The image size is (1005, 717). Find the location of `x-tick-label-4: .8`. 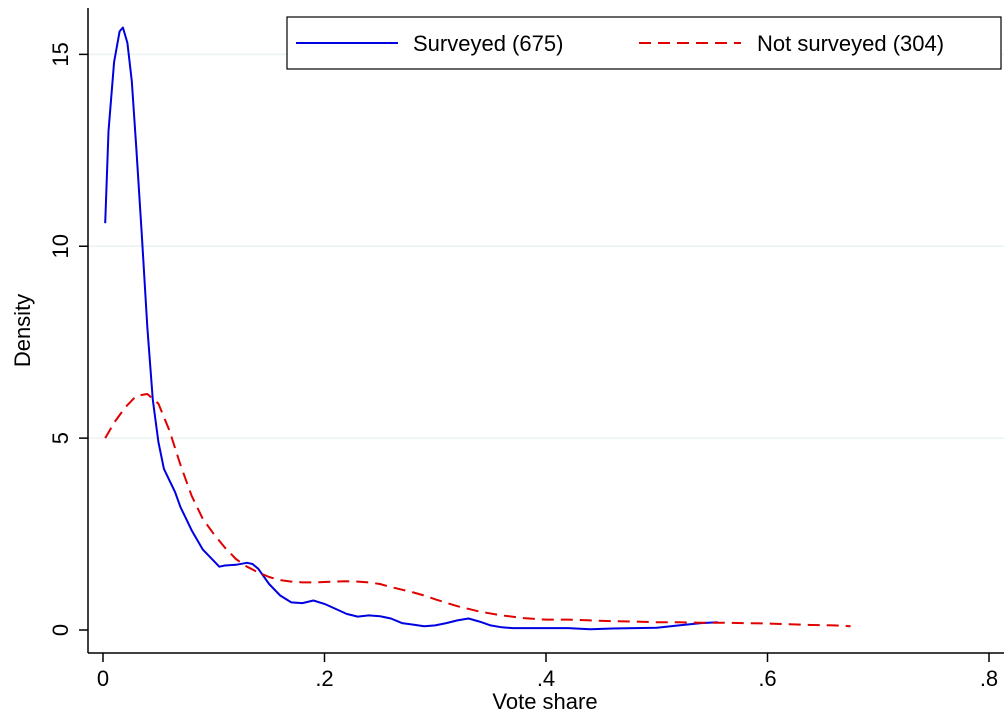

x-tick-label-4: .8 is located at coordinates (989, 678).